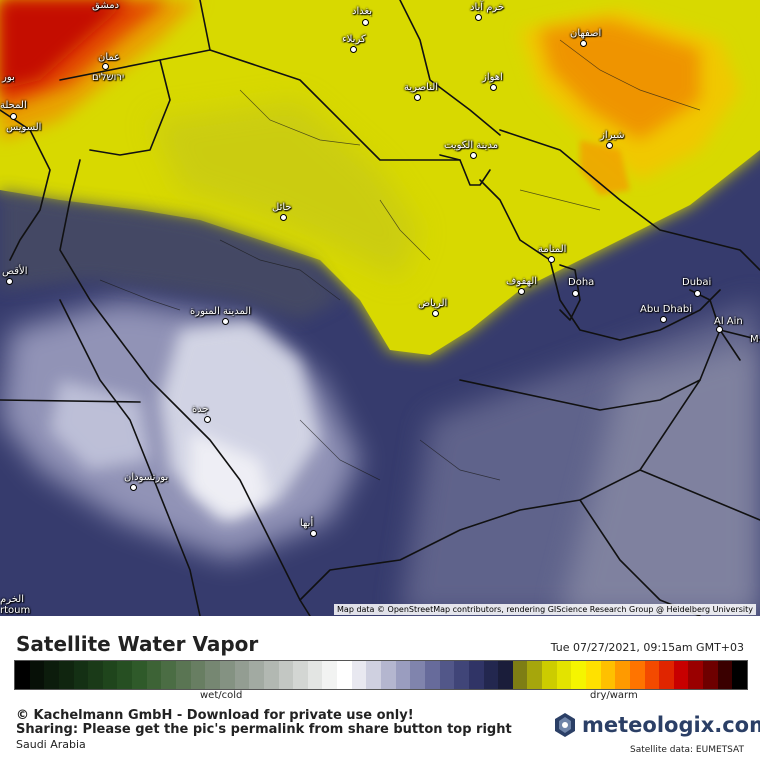 This screenshot has height=760, width=760. What do you see at coordinates (221, 311) in the screenshot?
I see `city-label-medina: المدينة المنورة` at bounding box center [221, 311].